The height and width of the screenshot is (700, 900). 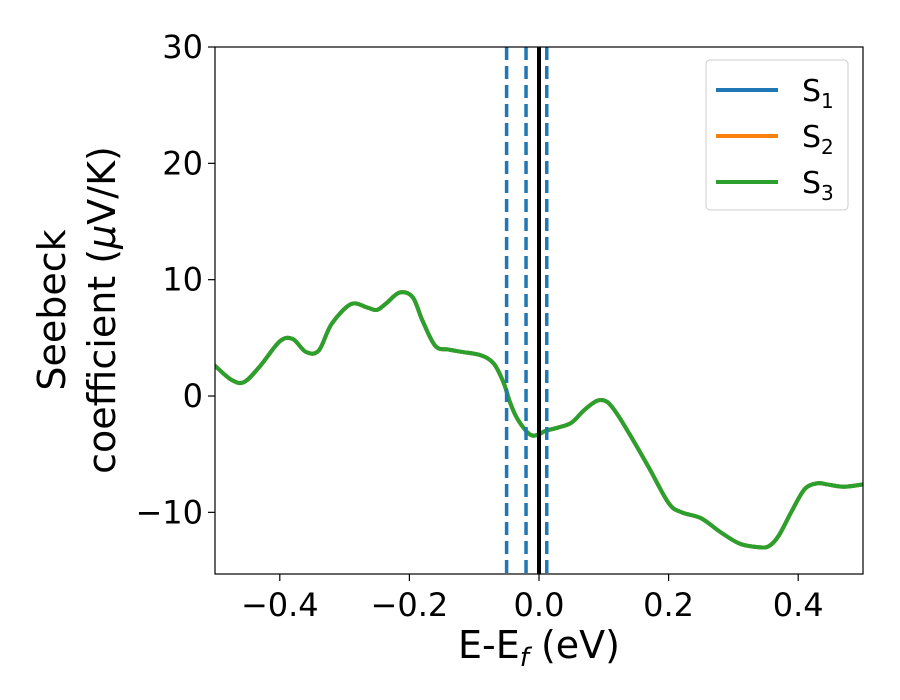 I want to click on x-tick-label: −0.2, so click(x=410, y=605).